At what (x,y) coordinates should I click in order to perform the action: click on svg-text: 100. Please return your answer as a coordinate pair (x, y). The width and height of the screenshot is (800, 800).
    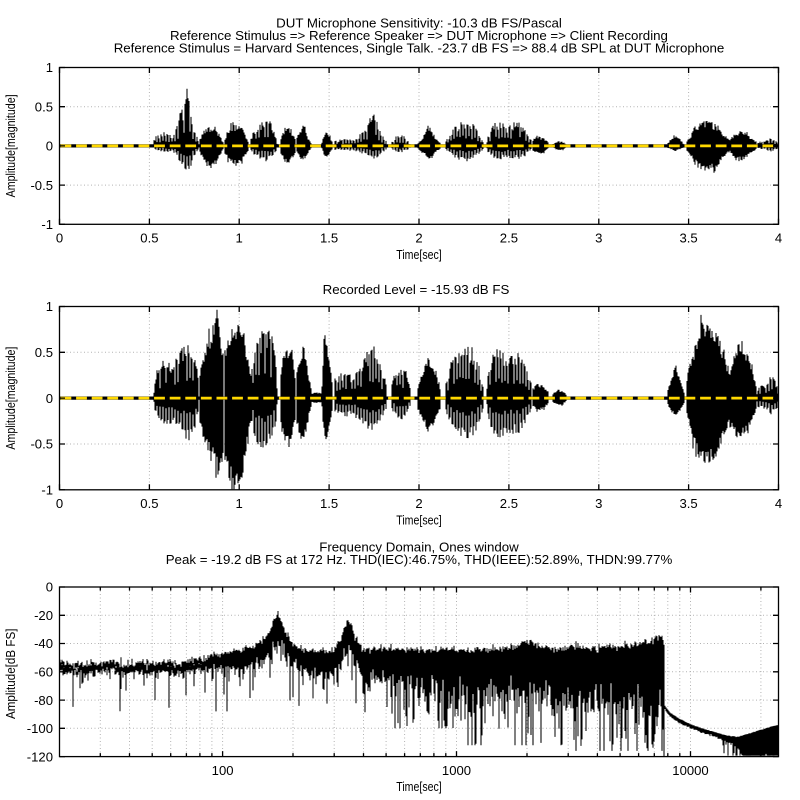
    Looking at the image, I should click on (223, 770).